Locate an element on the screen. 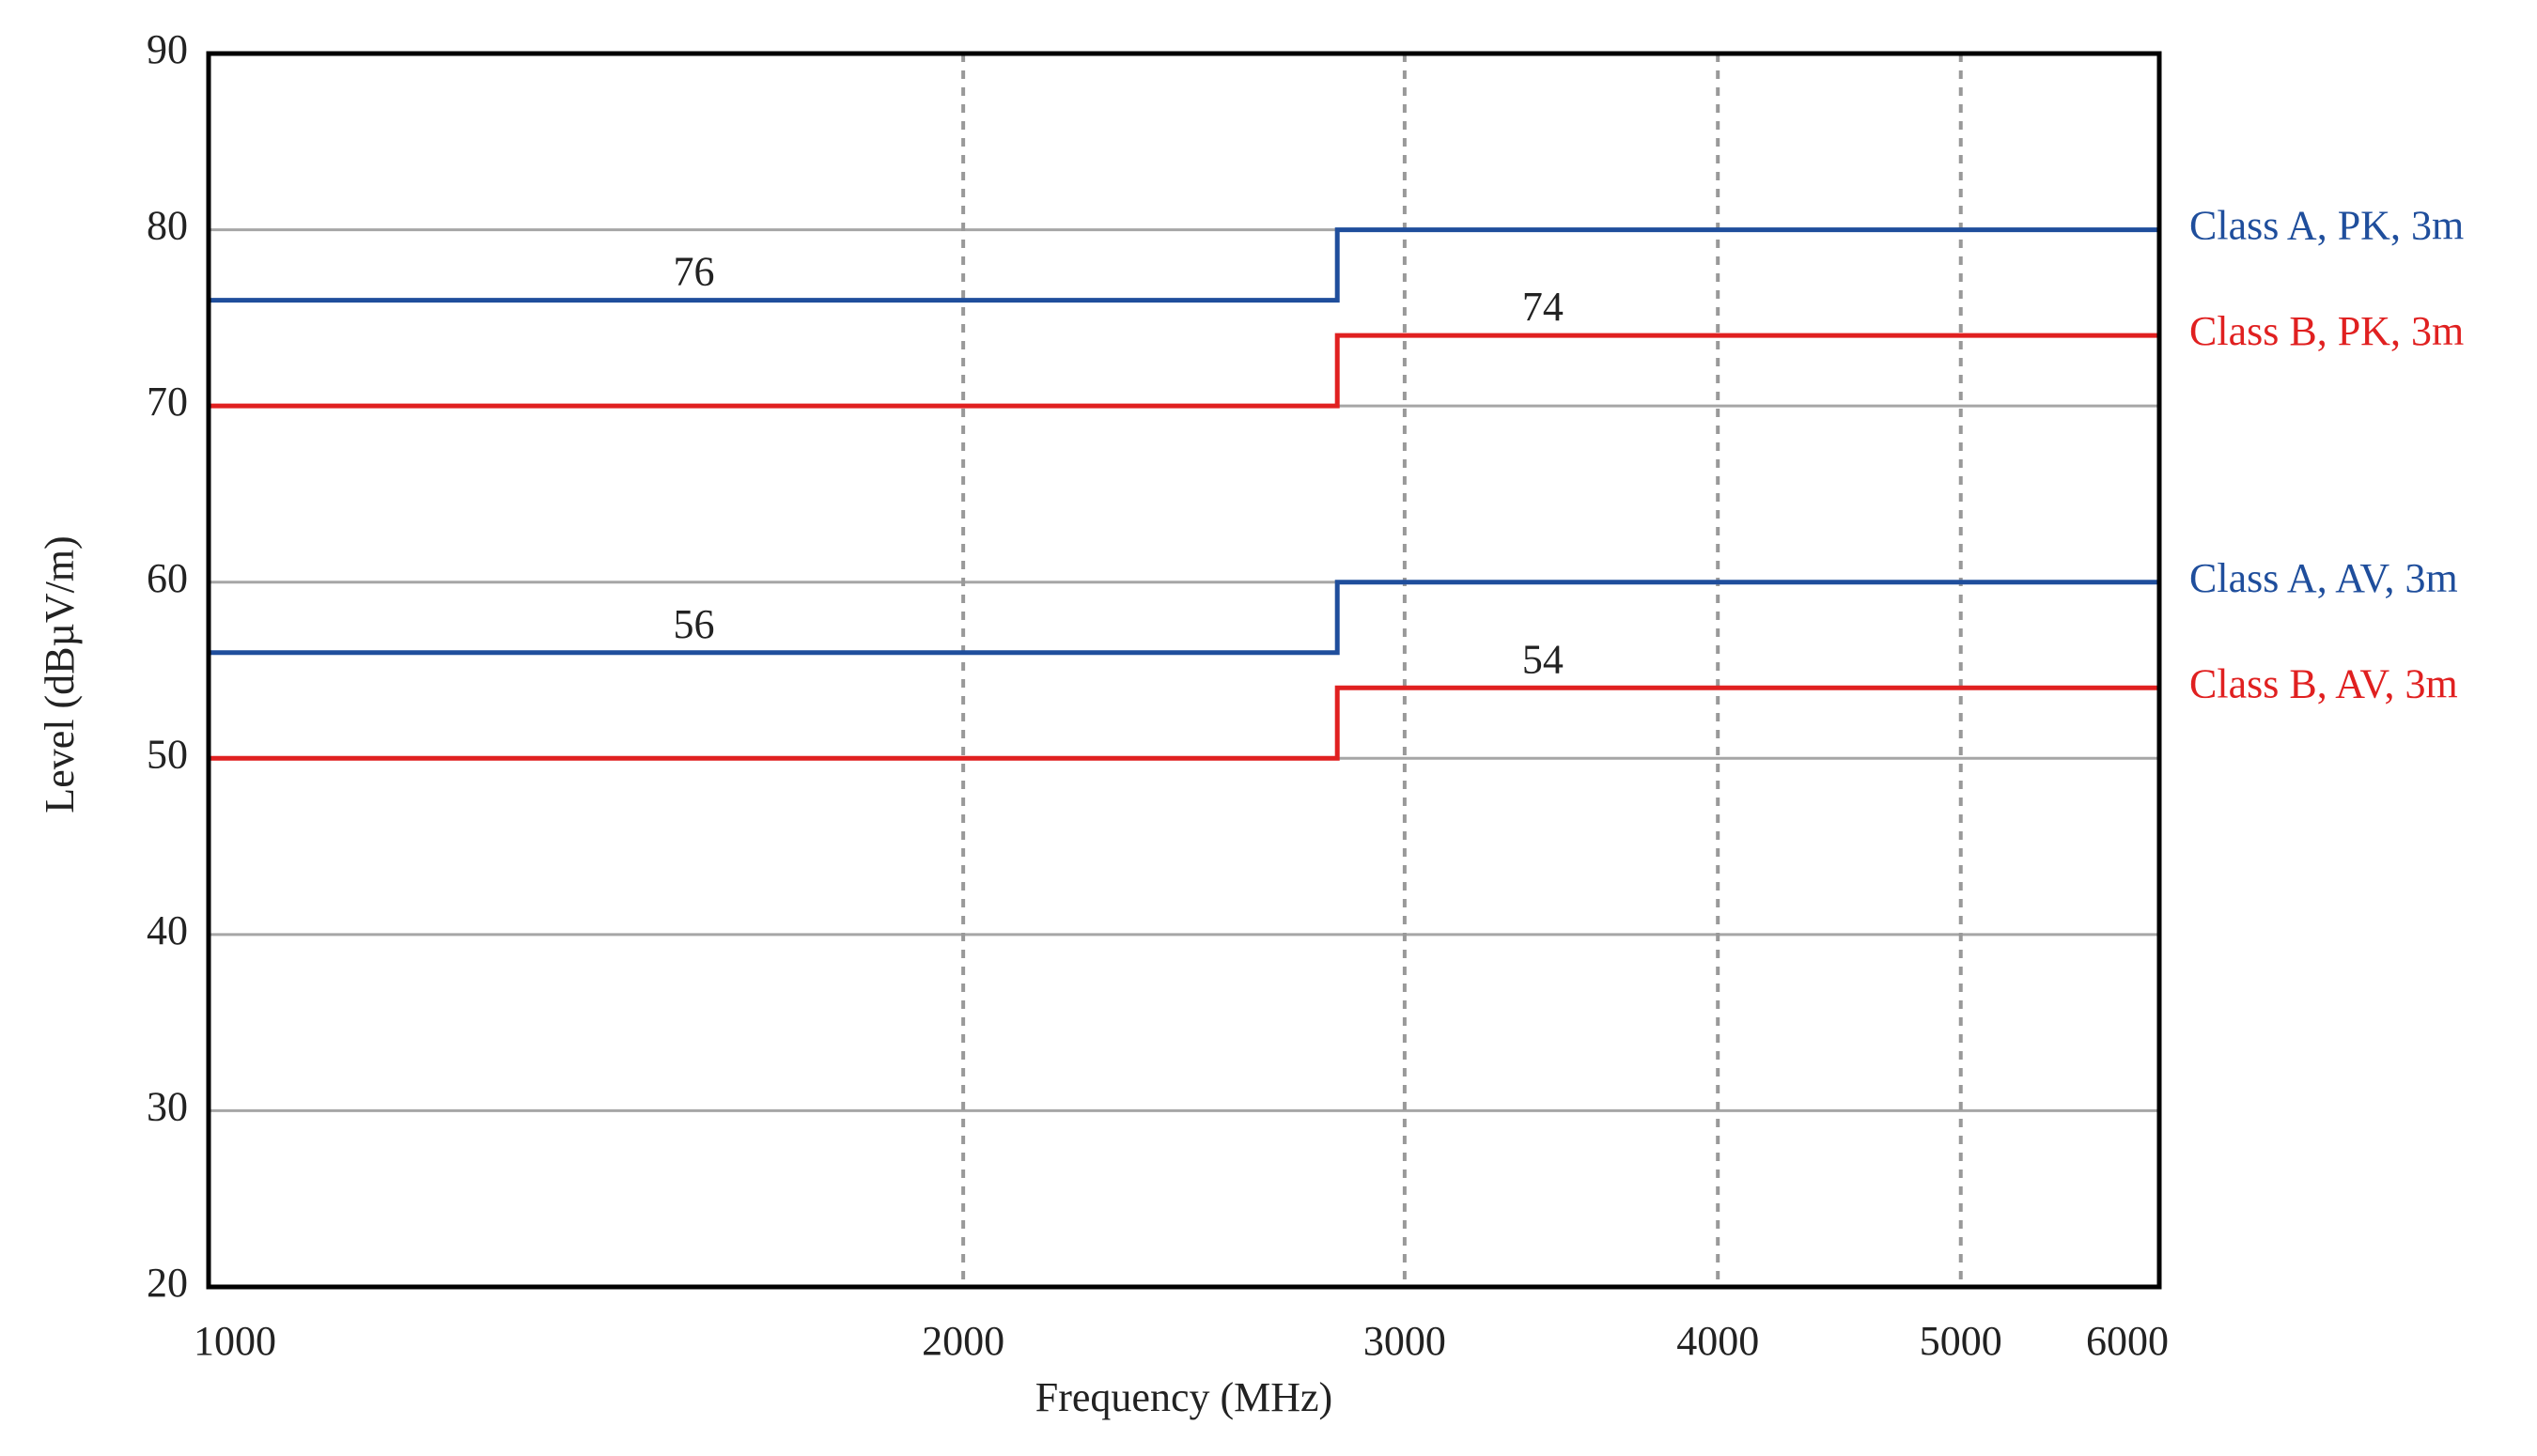 The width and height of the screenshot is (2537, 1456). y-tick-label: 30 is located at coordinates (167, 1107).